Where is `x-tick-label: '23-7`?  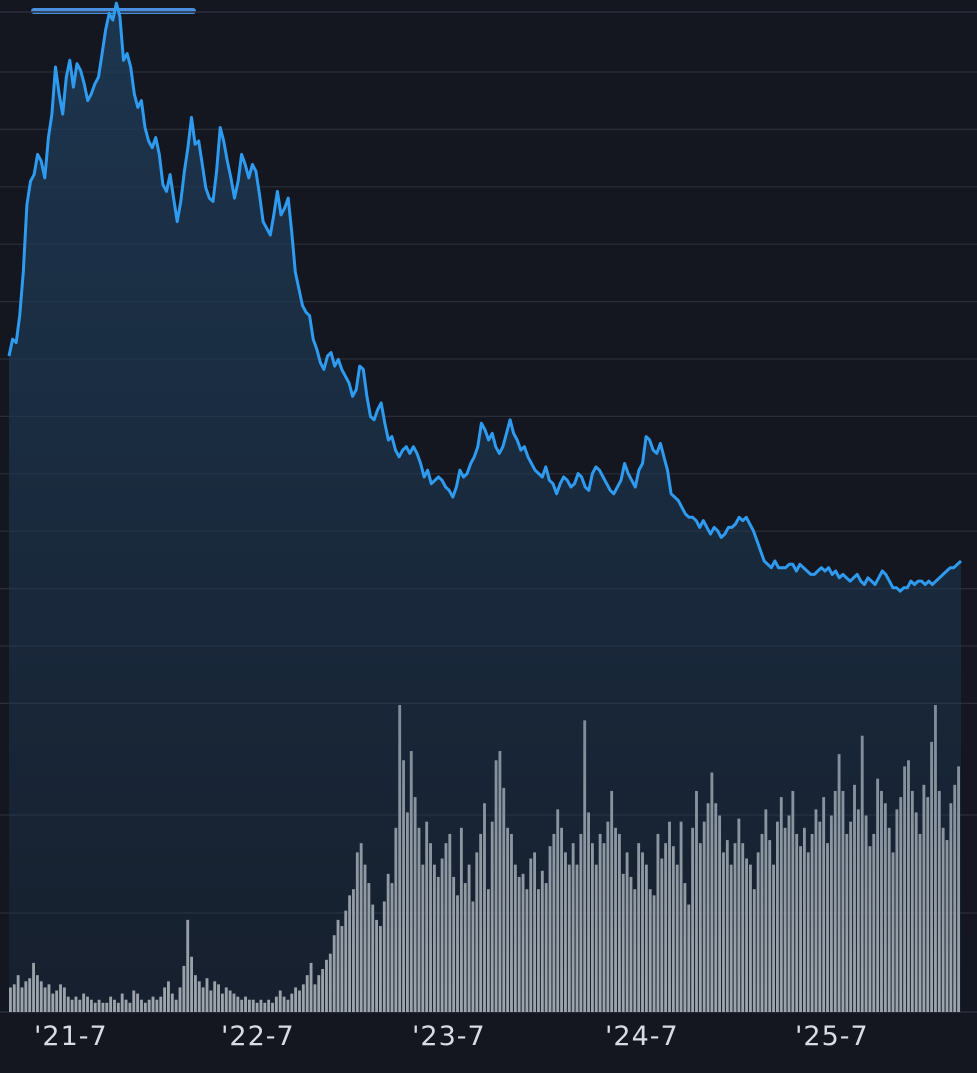
x-tick-label: '23-7 is located at coordinates (449, 1036).